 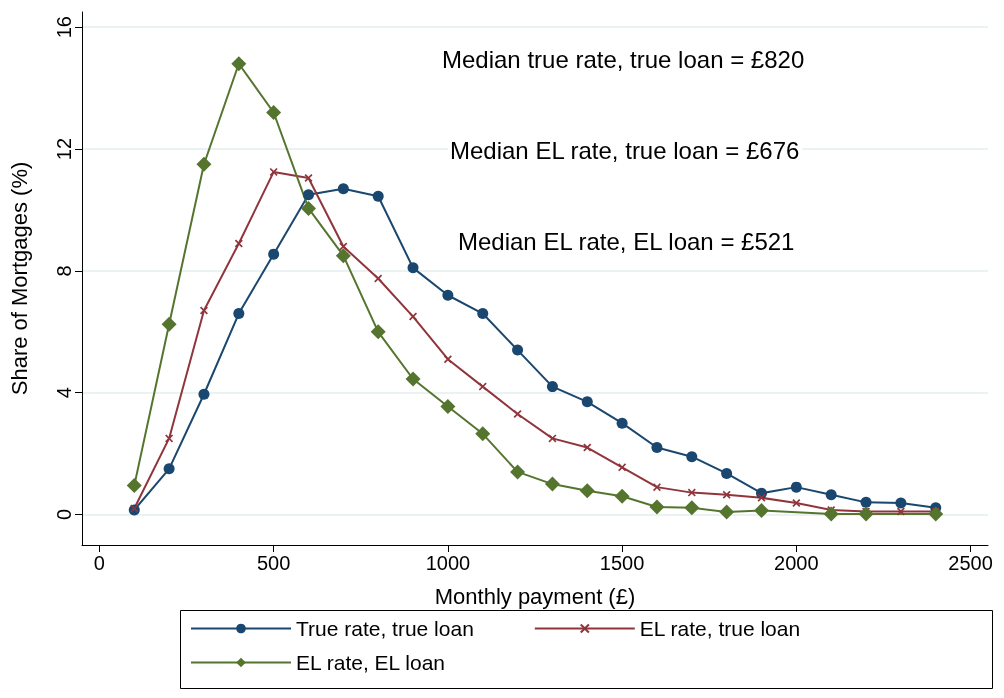 I want to click on x-tick-label: 1000, so click(x=448, y=563).